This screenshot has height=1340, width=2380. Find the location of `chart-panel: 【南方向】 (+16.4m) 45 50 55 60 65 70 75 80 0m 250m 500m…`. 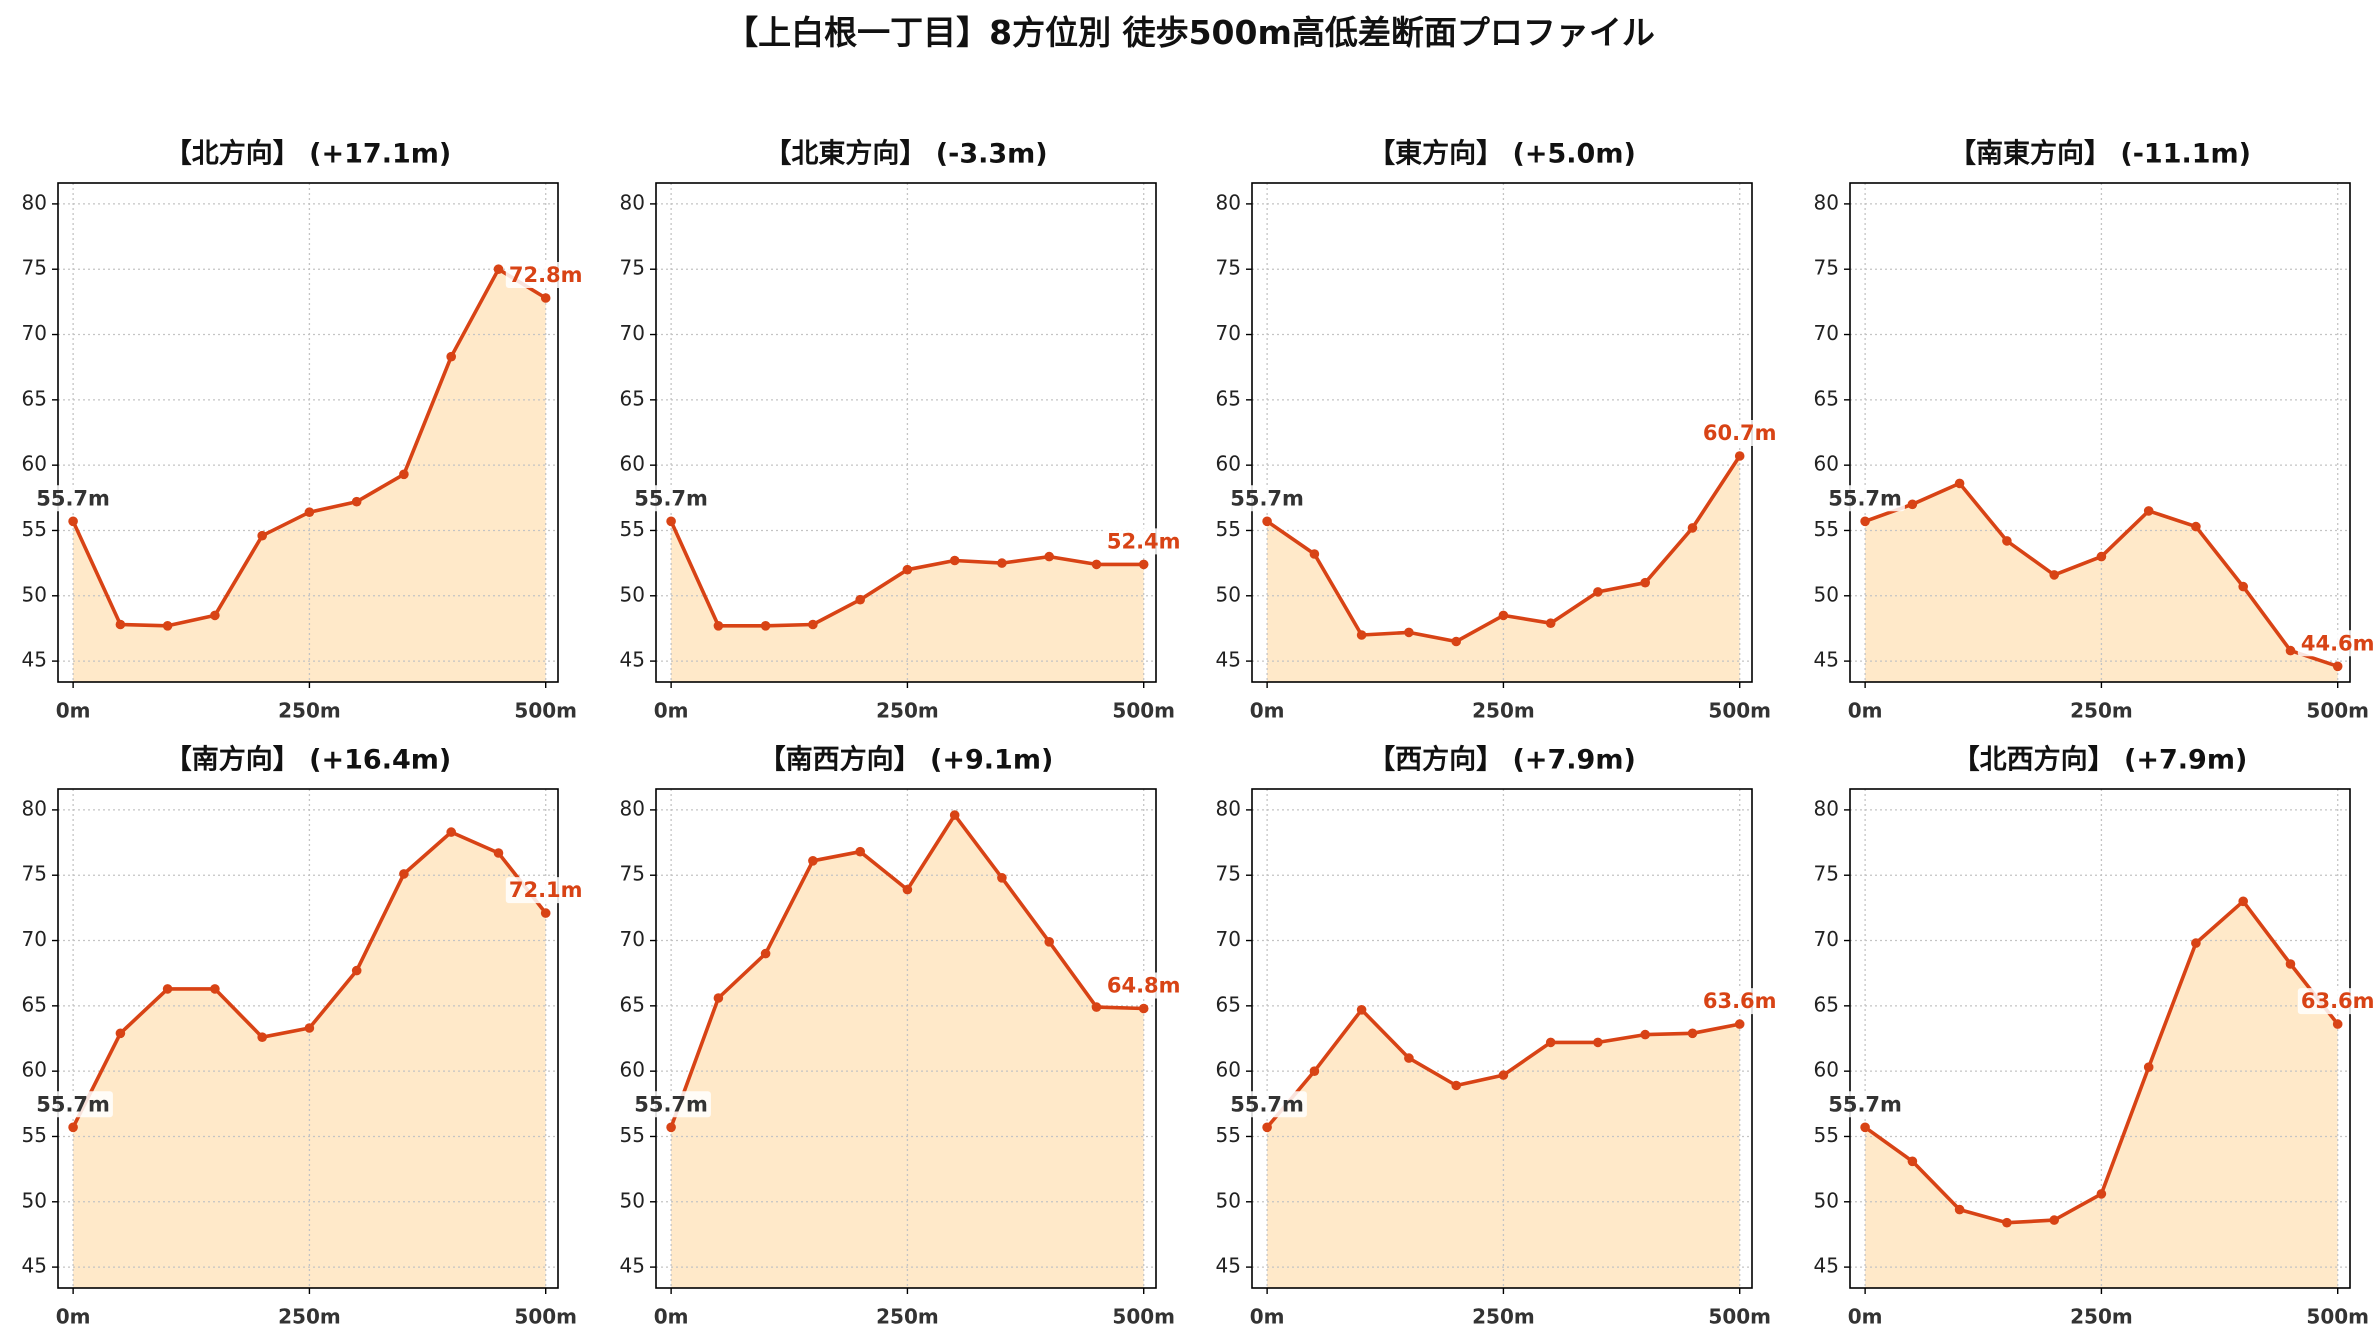

chart-panel: 【南方向】 (+16.4m) 45 50 55 60 65 70 75 80 0m 250m 500m… is located at coordinates (304, 1036).